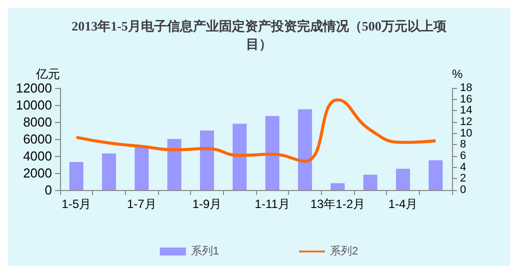 The height and width of the screenshot is (274, 518). I want to click on y2-tick-label: 16, so click(466, 99).